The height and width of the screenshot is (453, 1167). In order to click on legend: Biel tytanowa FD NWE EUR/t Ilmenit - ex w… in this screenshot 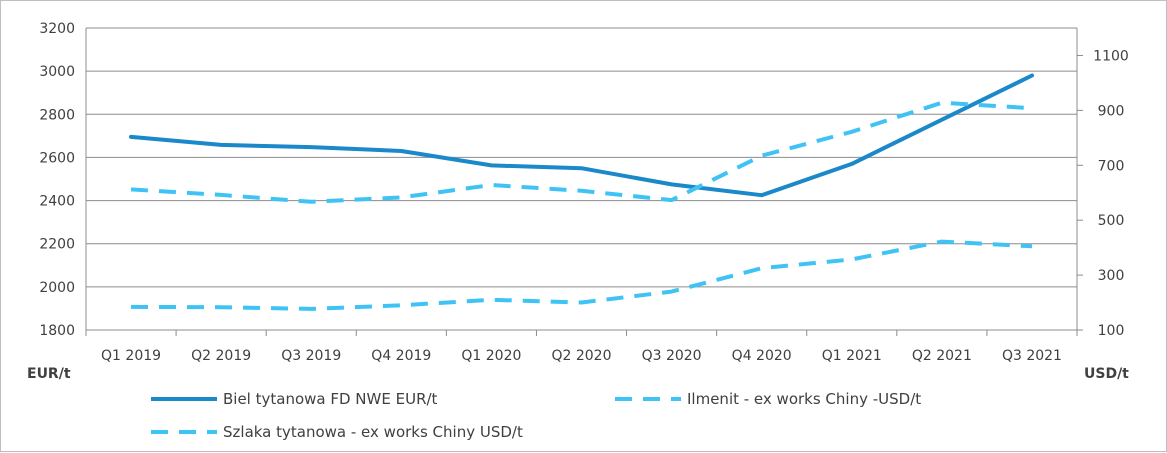, I will do `click(536, 415)`.